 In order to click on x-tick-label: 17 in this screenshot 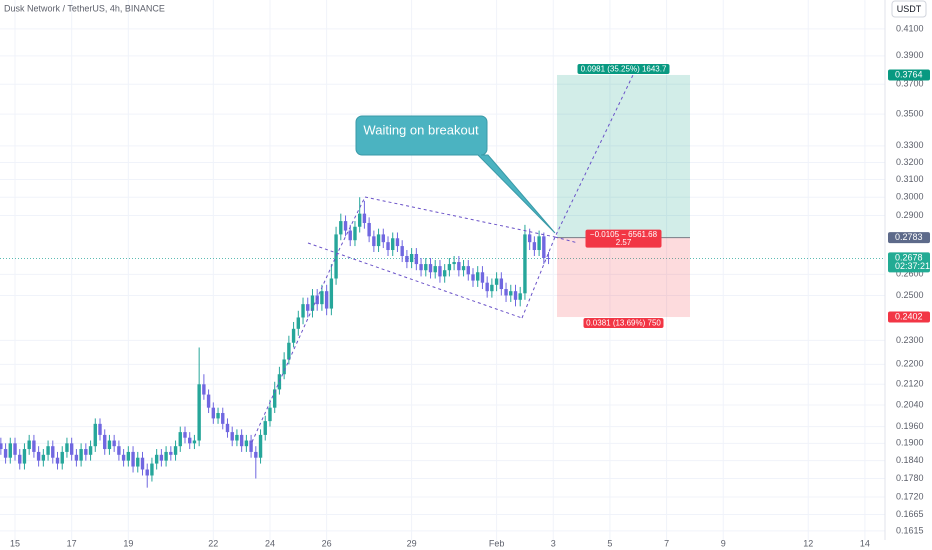, I will do `click(72, 543)`.